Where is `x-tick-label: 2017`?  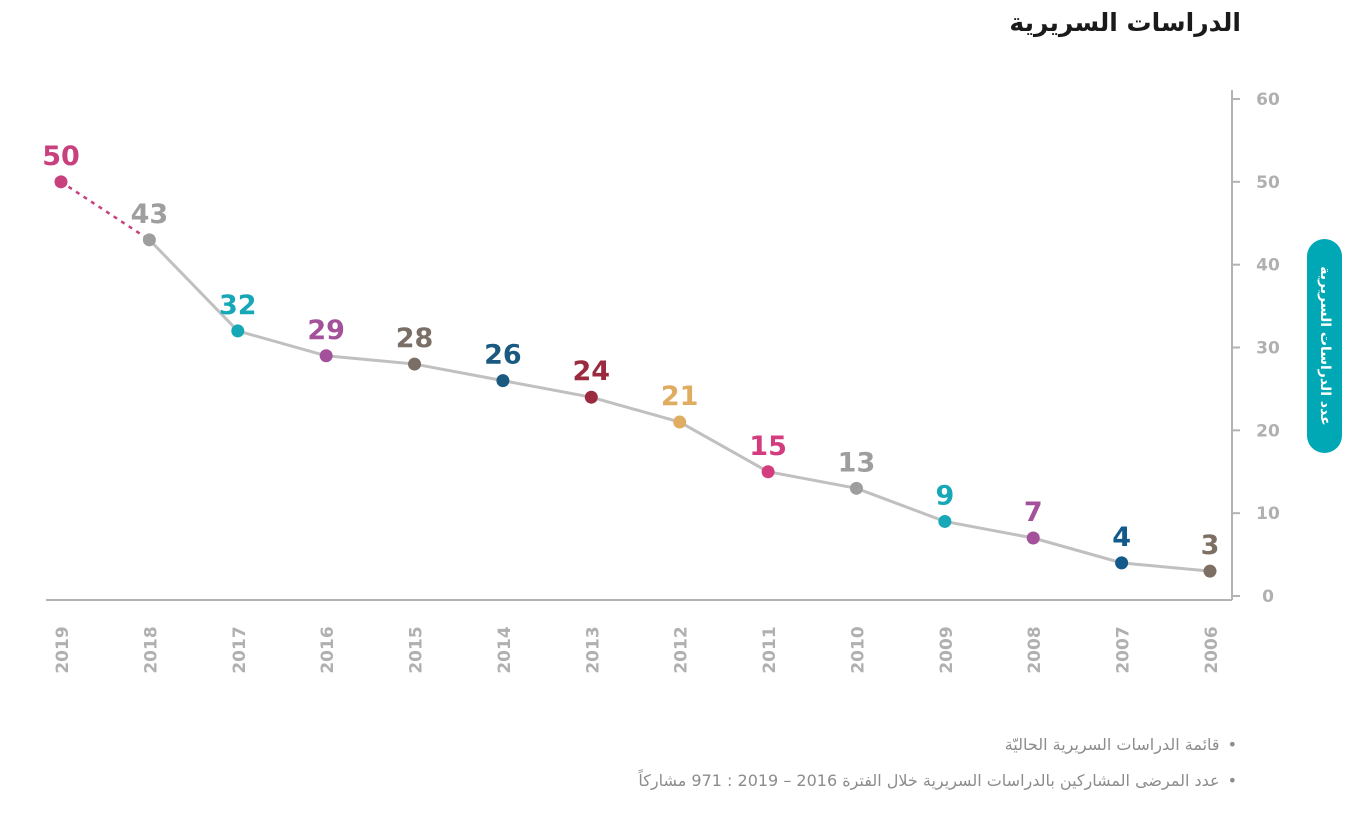 x-tick-label: 2017 is located at coordinates (240, 649).